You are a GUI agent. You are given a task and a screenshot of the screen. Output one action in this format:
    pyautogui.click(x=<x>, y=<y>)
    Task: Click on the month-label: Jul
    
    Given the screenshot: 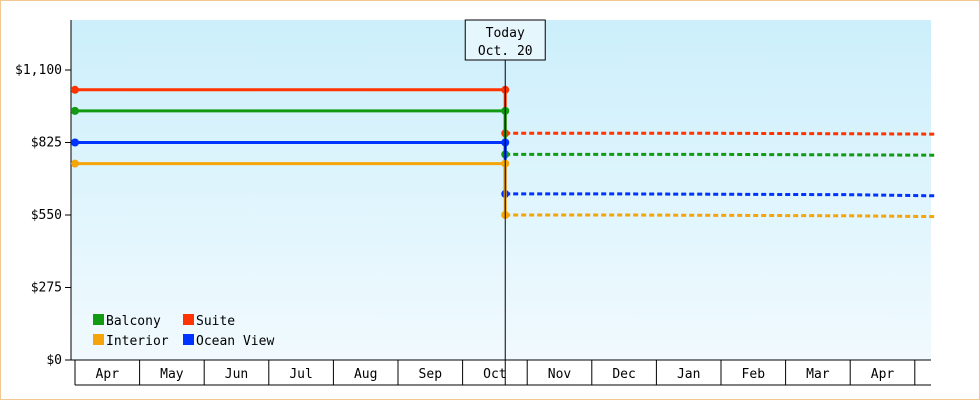 What is the action you would take?
    pyautogui.click(x=300, y=374)
    